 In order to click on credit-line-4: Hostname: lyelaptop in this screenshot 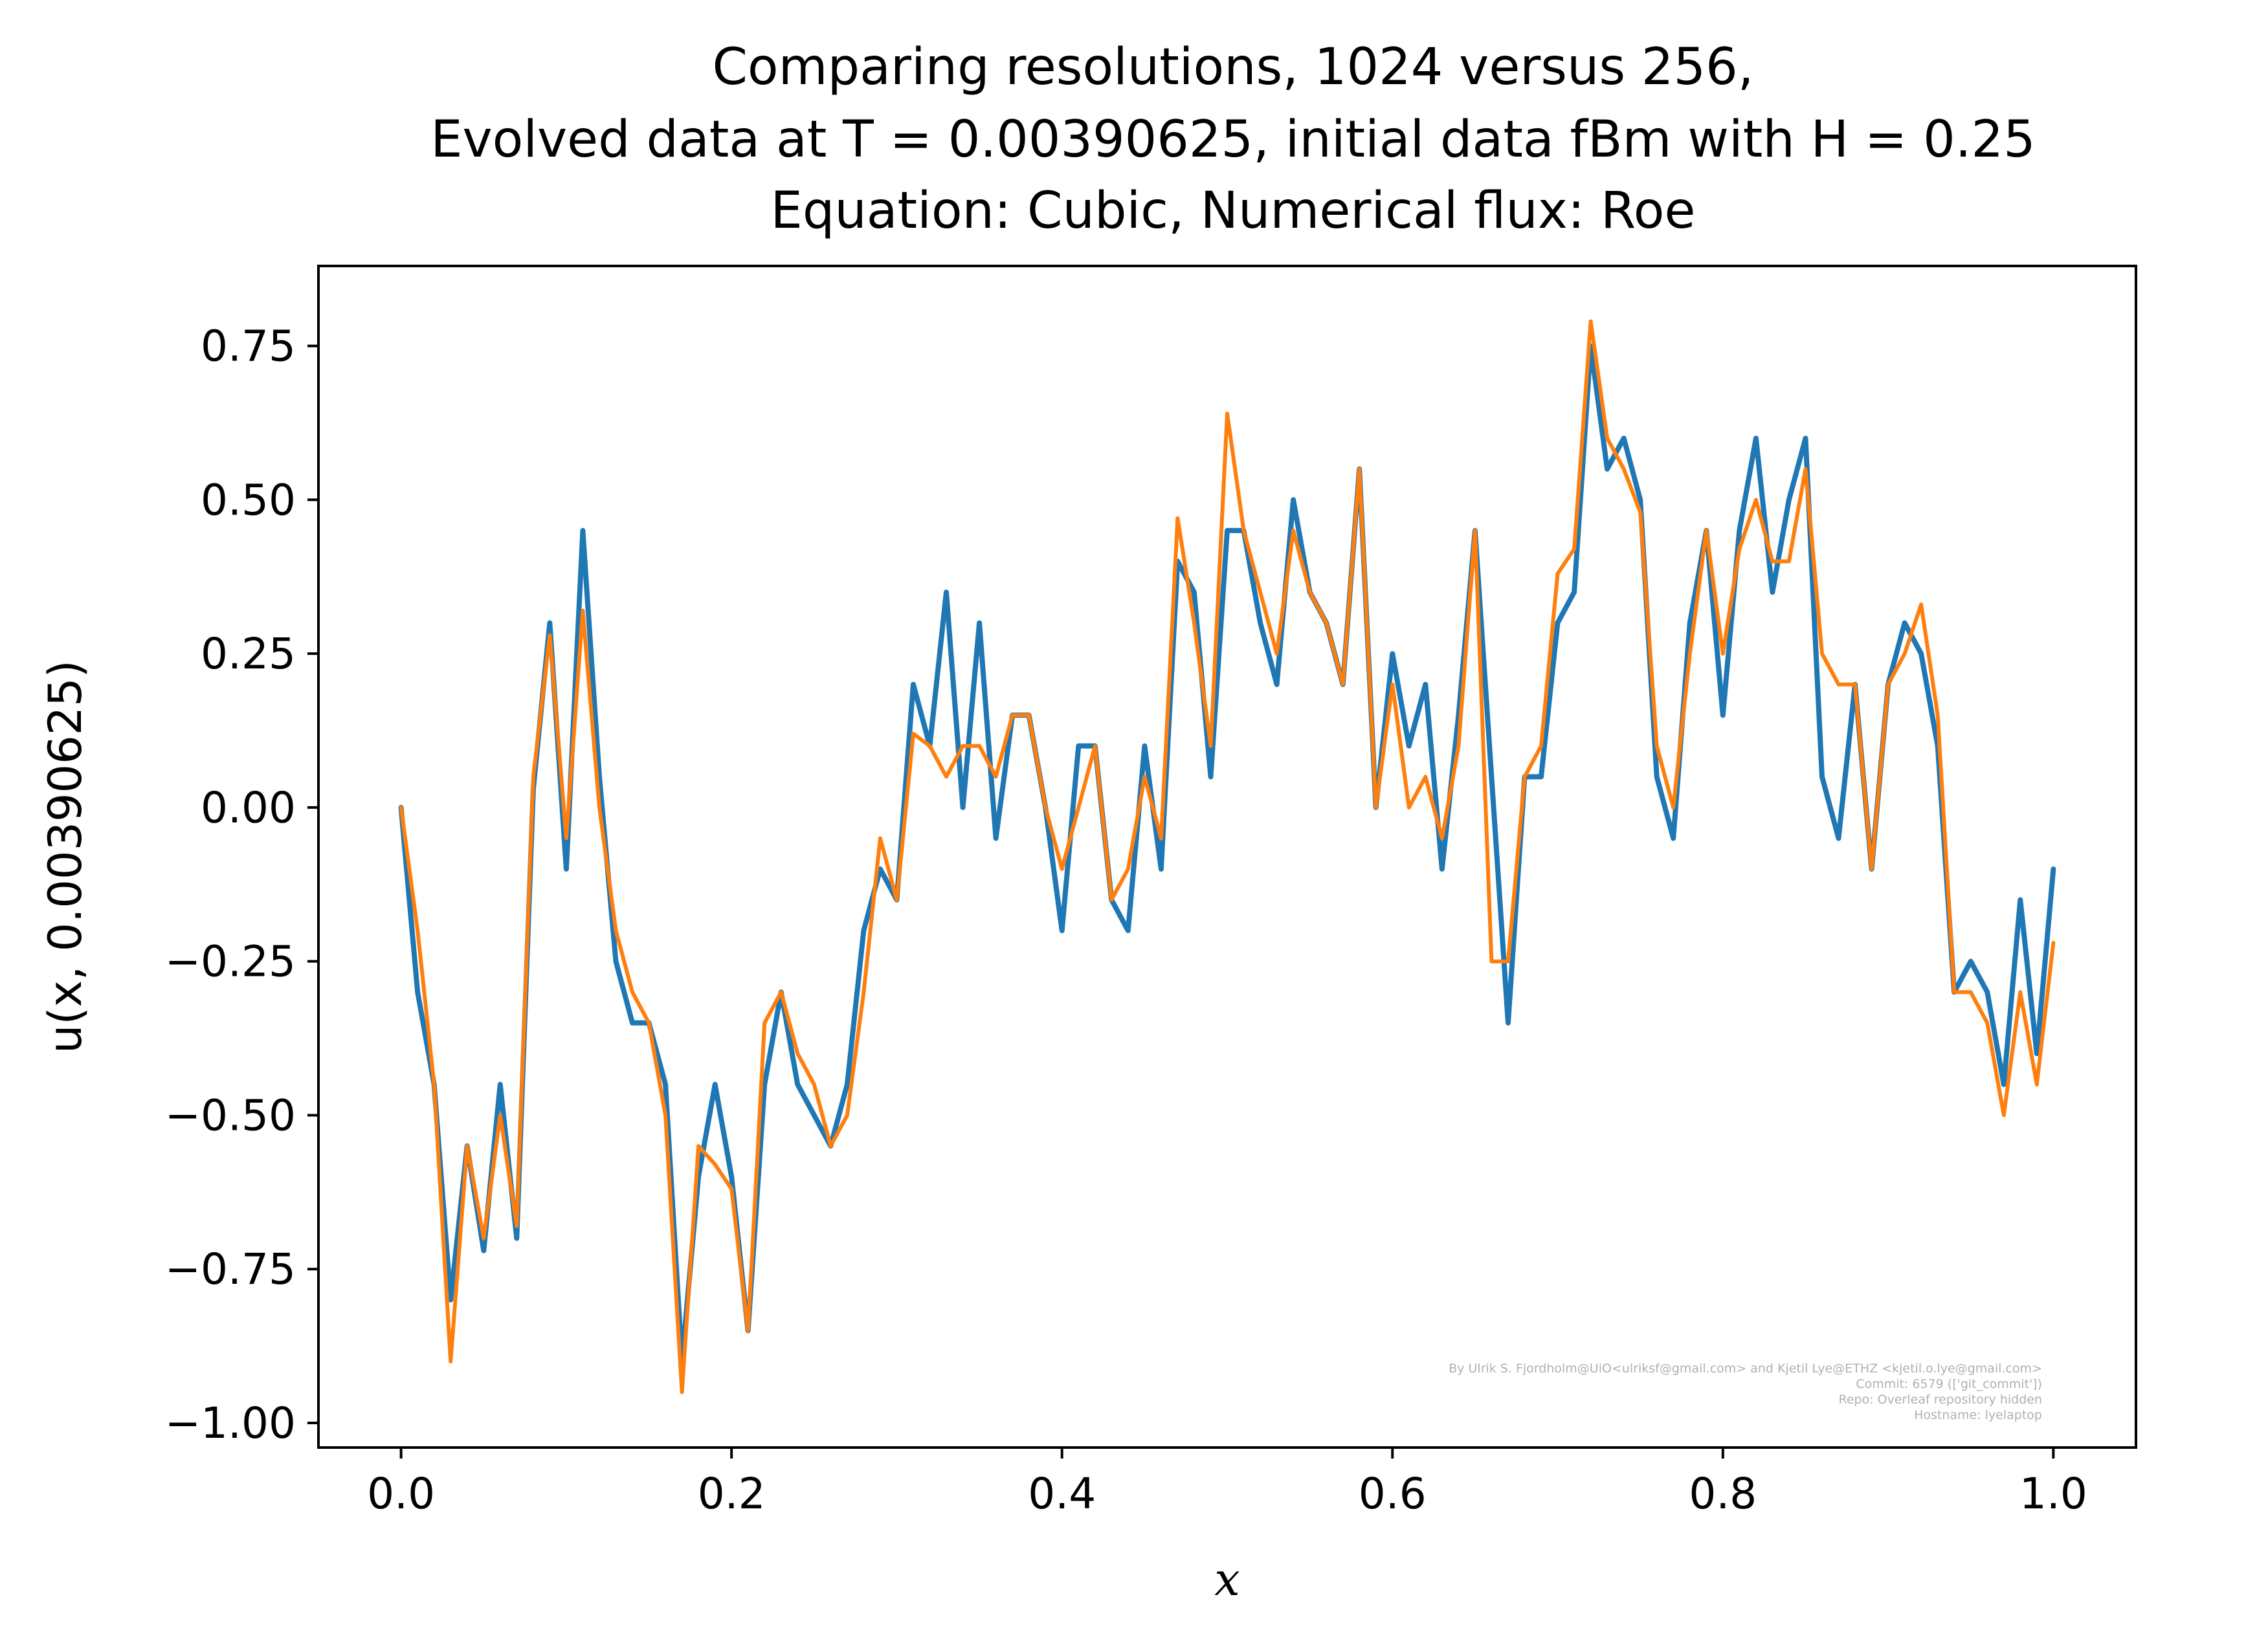, I will do `click(1978, 1415)`.